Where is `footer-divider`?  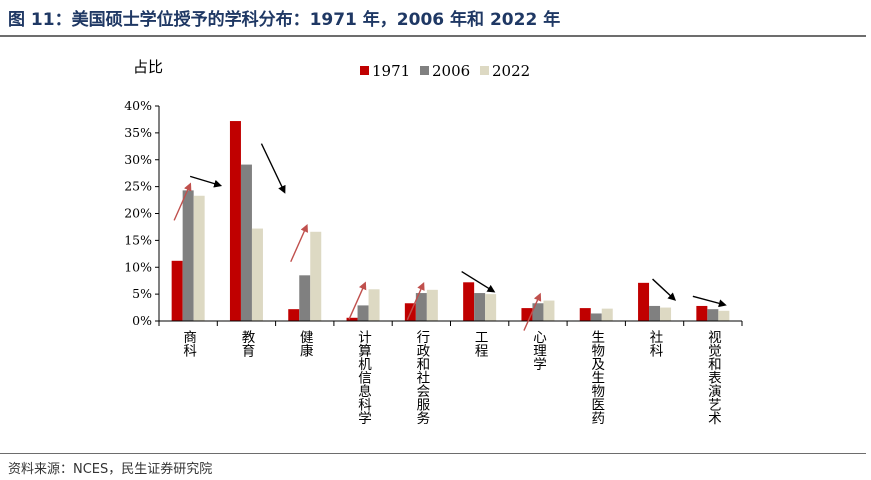 footer-divider is located at coordinates (433, 453).